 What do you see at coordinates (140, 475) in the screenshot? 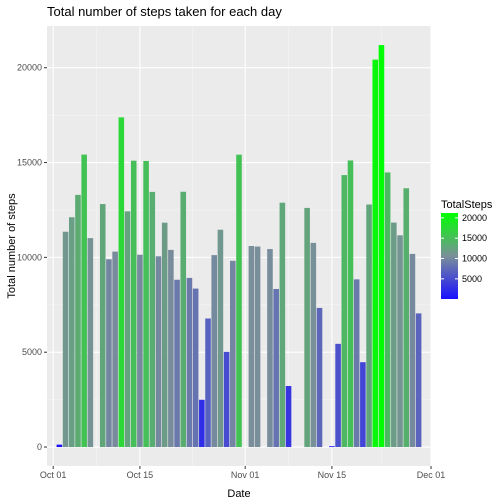
I see `x-tick-label: Oct 15` at bounding box center [140, 475].